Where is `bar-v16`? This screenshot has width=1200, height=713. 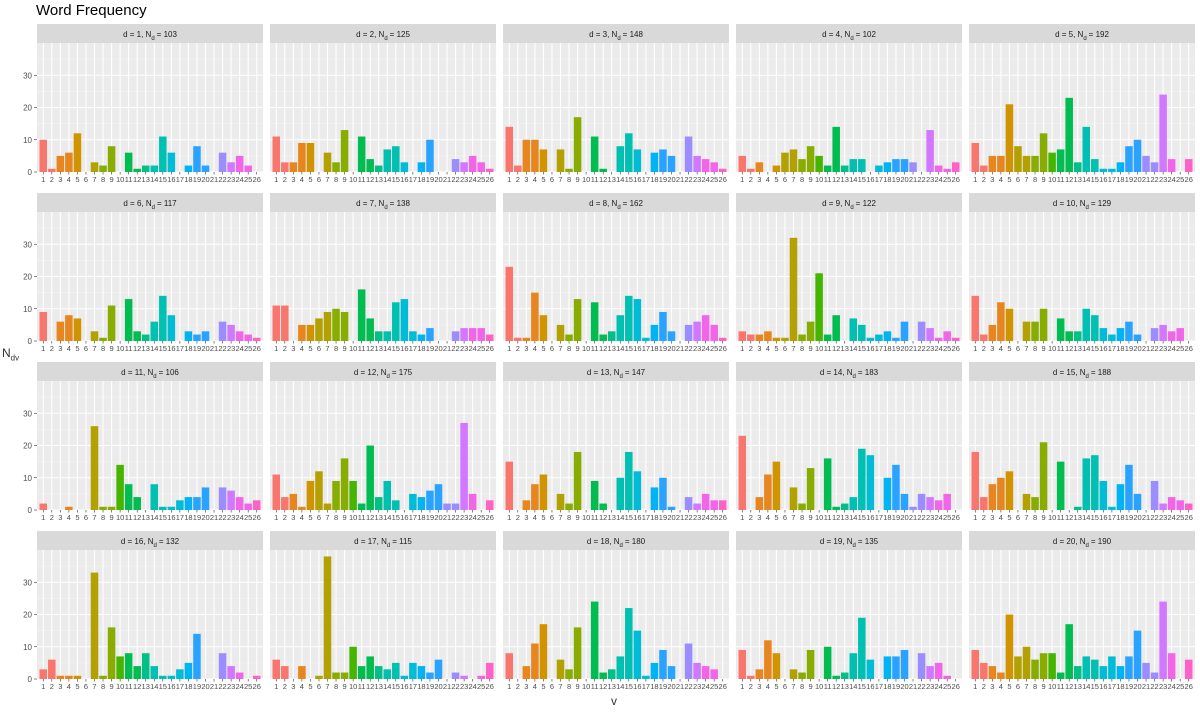
bar-v16 is located at coordinates (404, 677).